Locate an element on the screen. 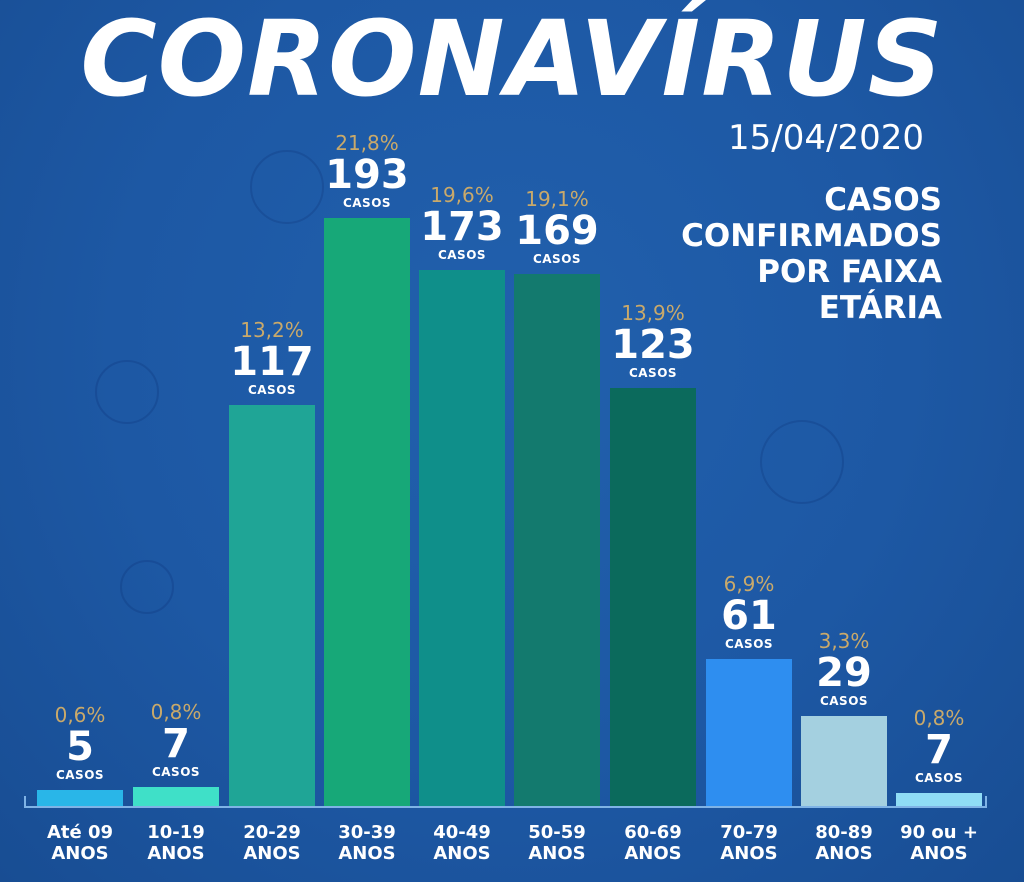 The width and height of the screenshot is (1024, 882). percentage-label: 6,9% is located at coordinates (749, 584).